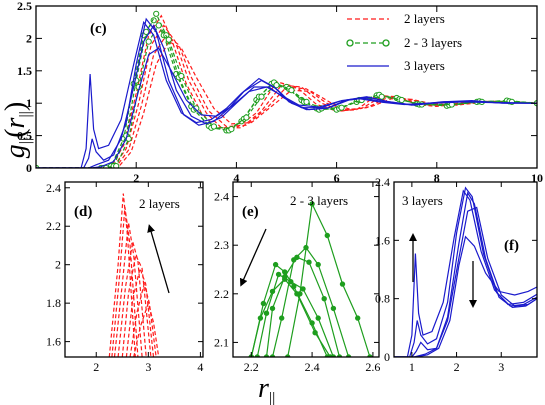 This screenshot has width=545, height=405. I want to click on panel-d-curves, so click(134, 275).